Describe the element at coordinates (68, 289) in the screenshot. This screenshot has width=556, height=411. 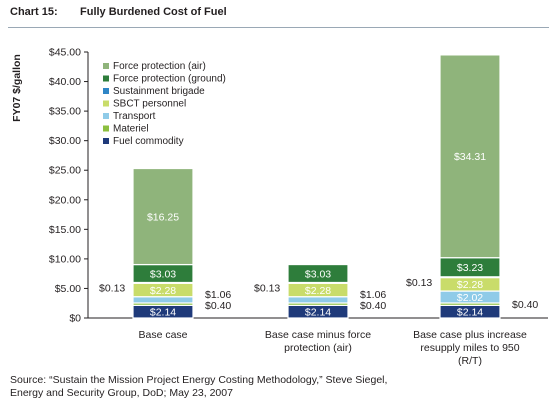
I see `y-tick-label: $5.00` at that location.